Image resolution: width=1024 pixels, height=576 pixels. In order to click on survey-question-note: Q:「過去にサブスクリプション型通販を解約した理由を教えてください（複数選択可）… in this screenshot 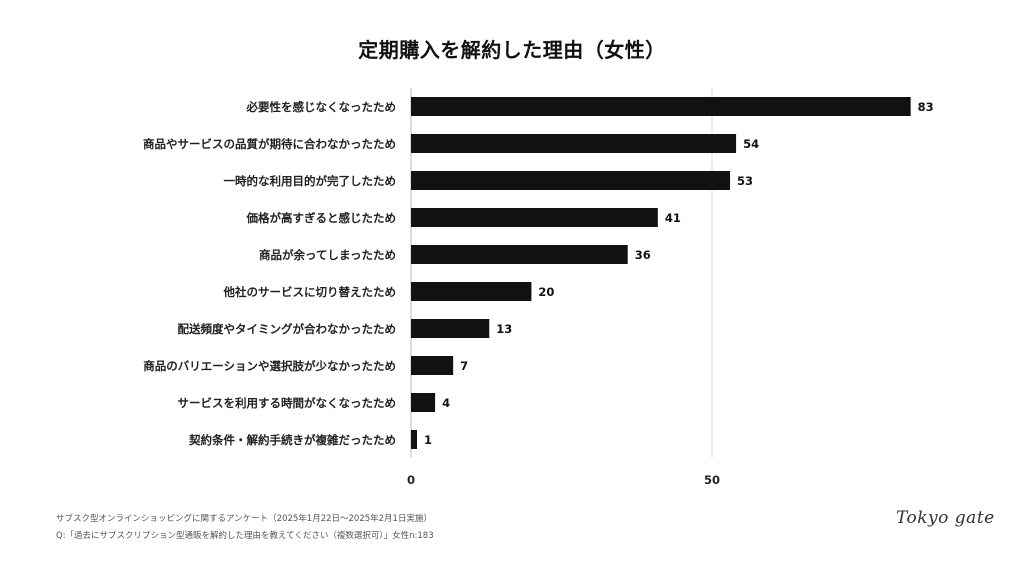, I will do `click(245, 536)`.